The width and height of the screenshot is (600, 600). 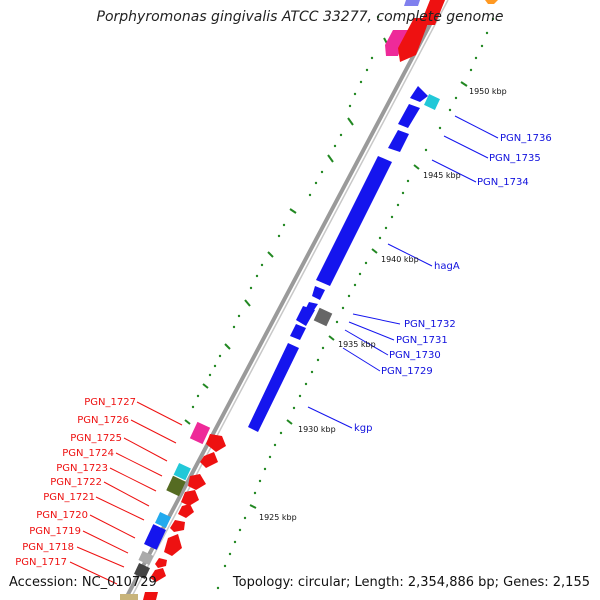 What do you see at coordinates (41, 562) in the screenshot?
I see `gene-label-pgn1717: PGN_1717` at bounding box center [41, 562].